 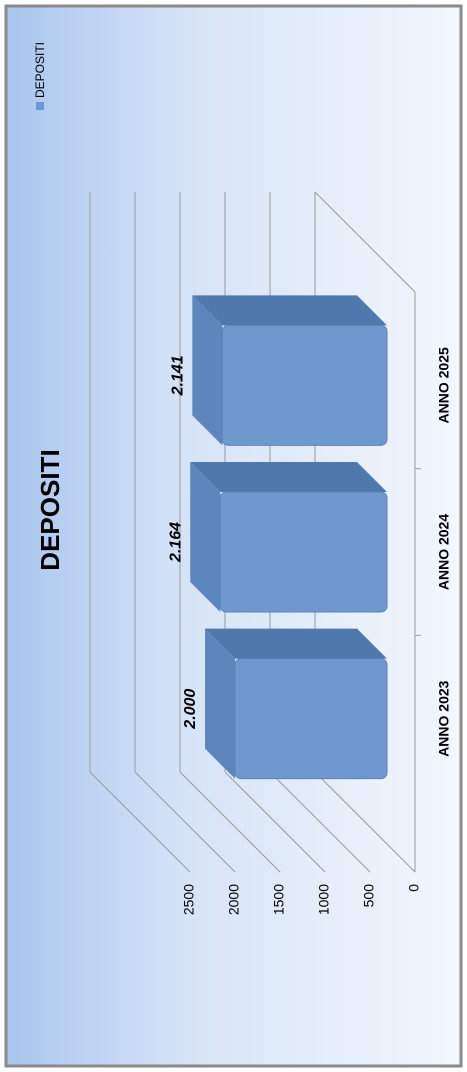 I want to click on legend-swatch, so click(x=40, y=106).